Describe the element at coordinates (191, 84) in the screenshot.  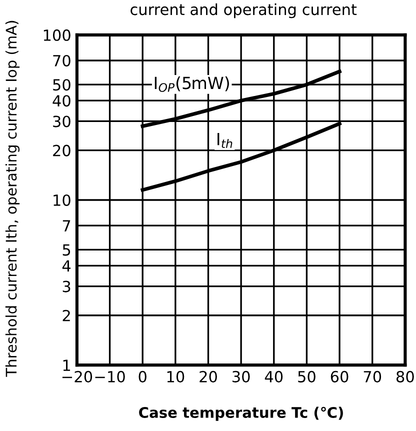
I see `annotation: I$_{OP}$(5mW)` at that location.